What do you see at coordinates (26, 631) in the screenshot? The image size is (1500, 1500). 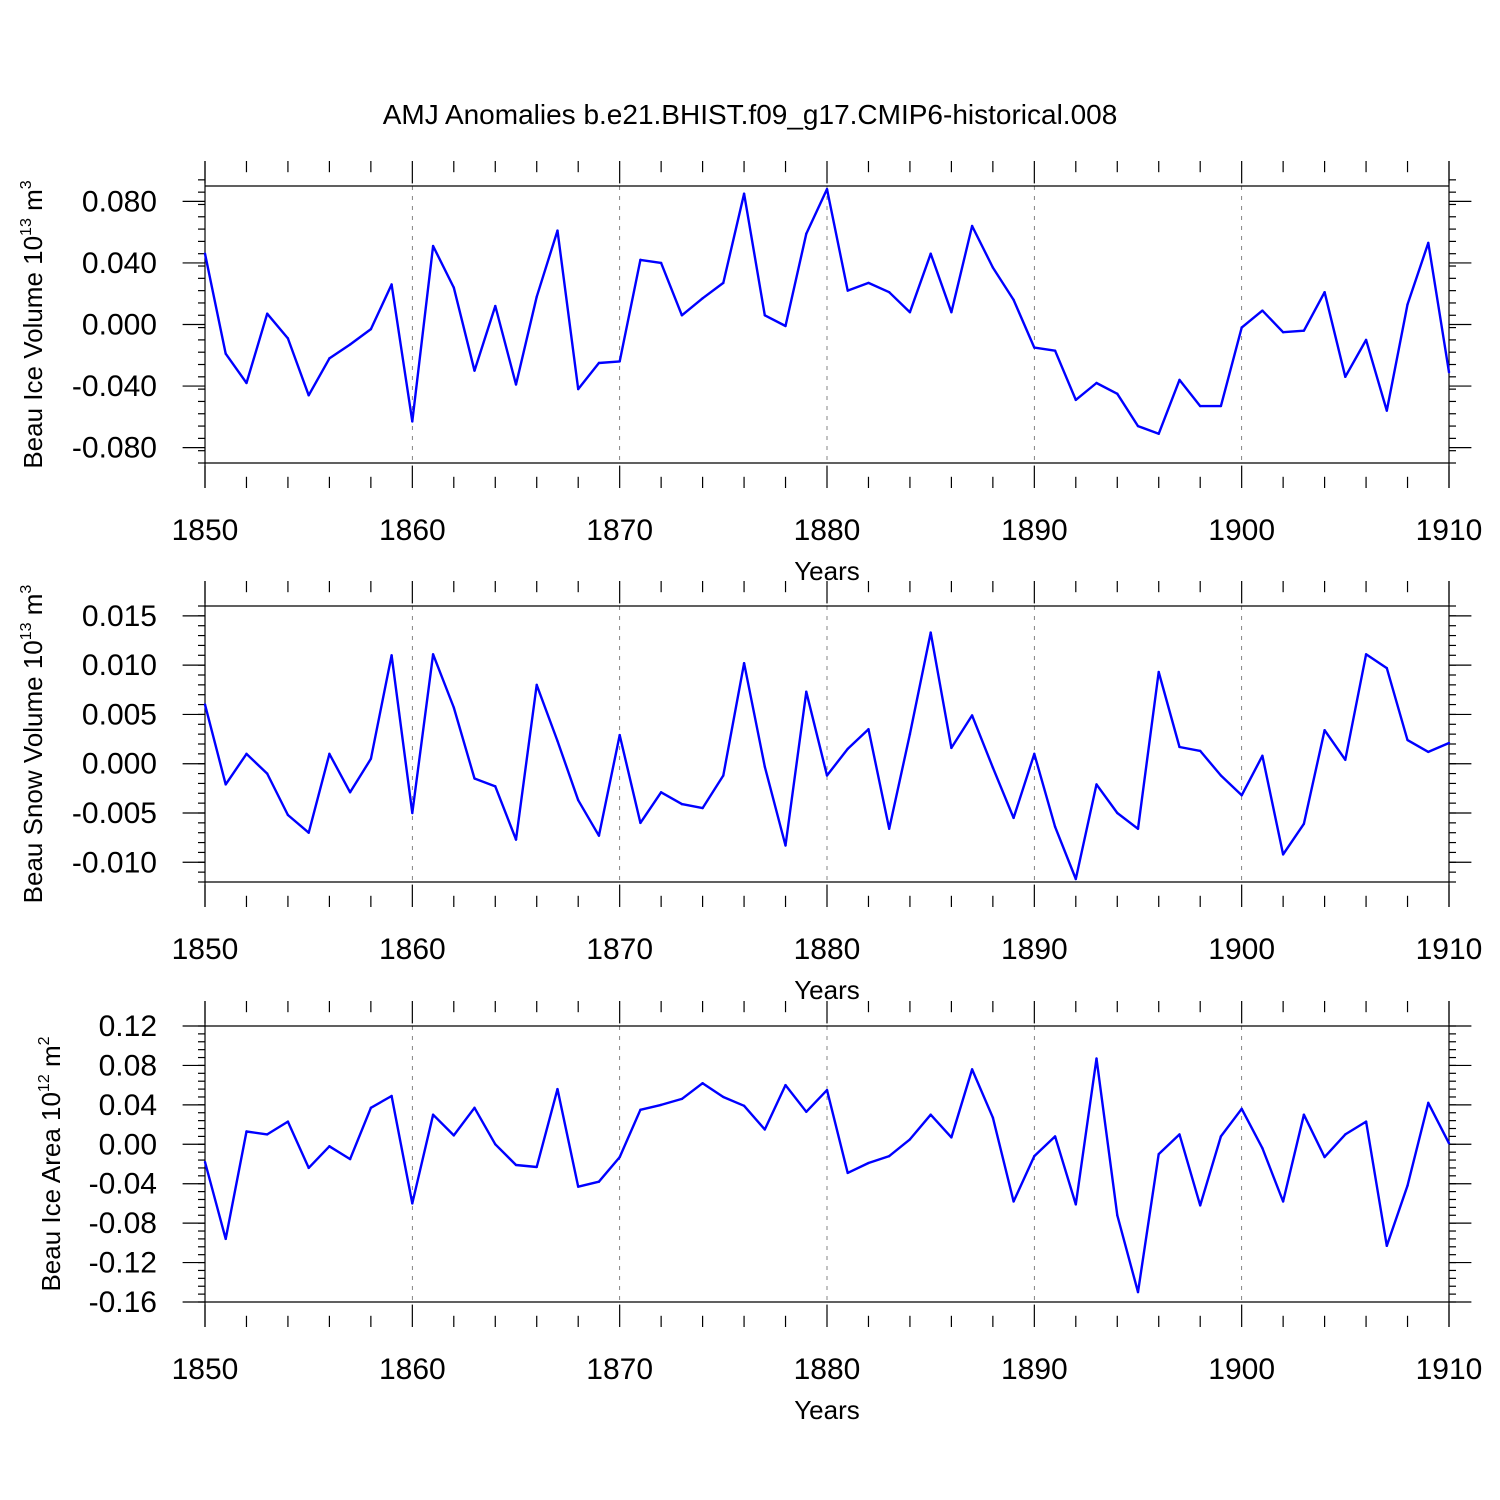 I see `panel2-y-axis-title-exp: 13` at bounding box center [26, 631].